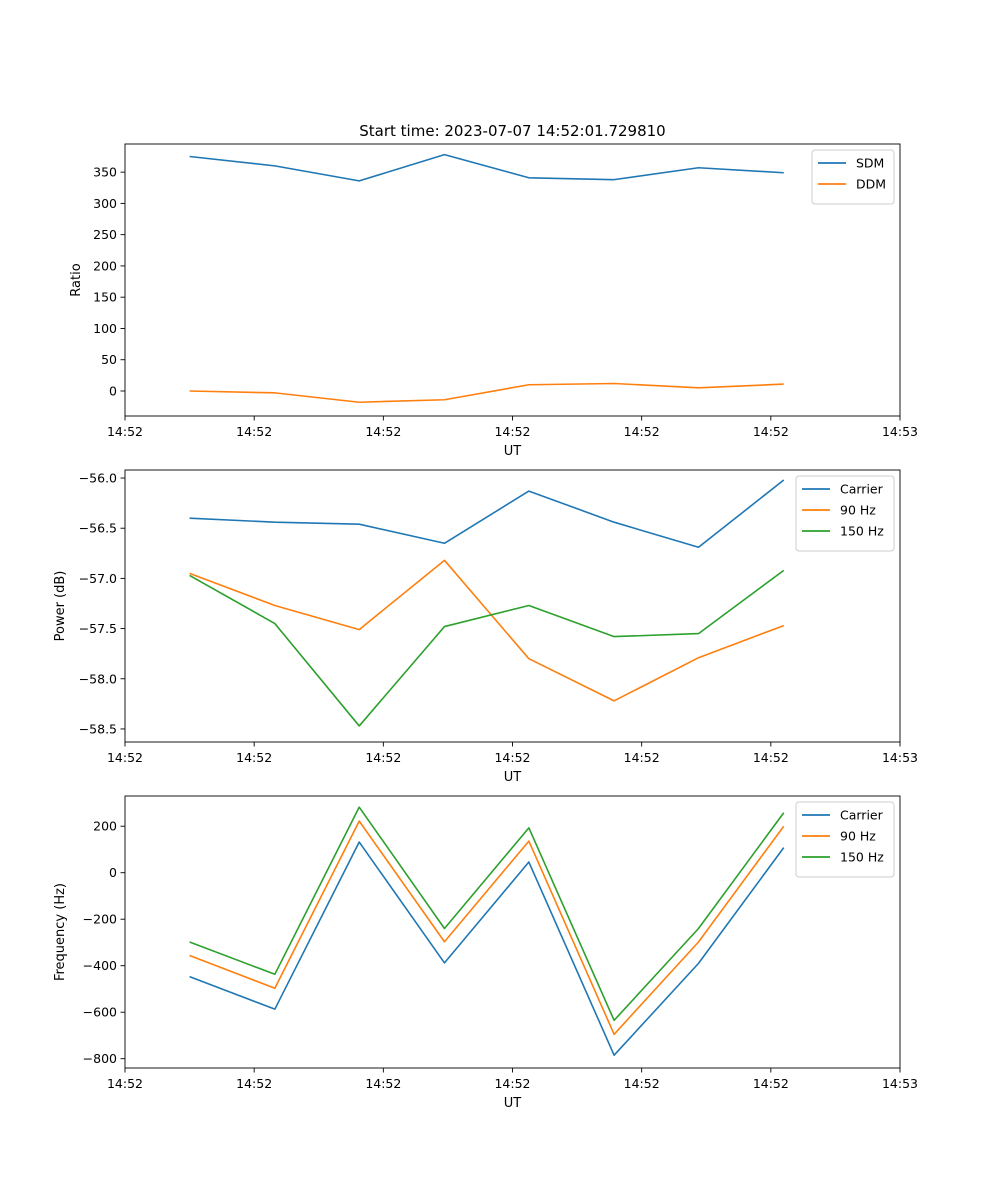  I want to click on series-line-sdm, so click(486, 167).